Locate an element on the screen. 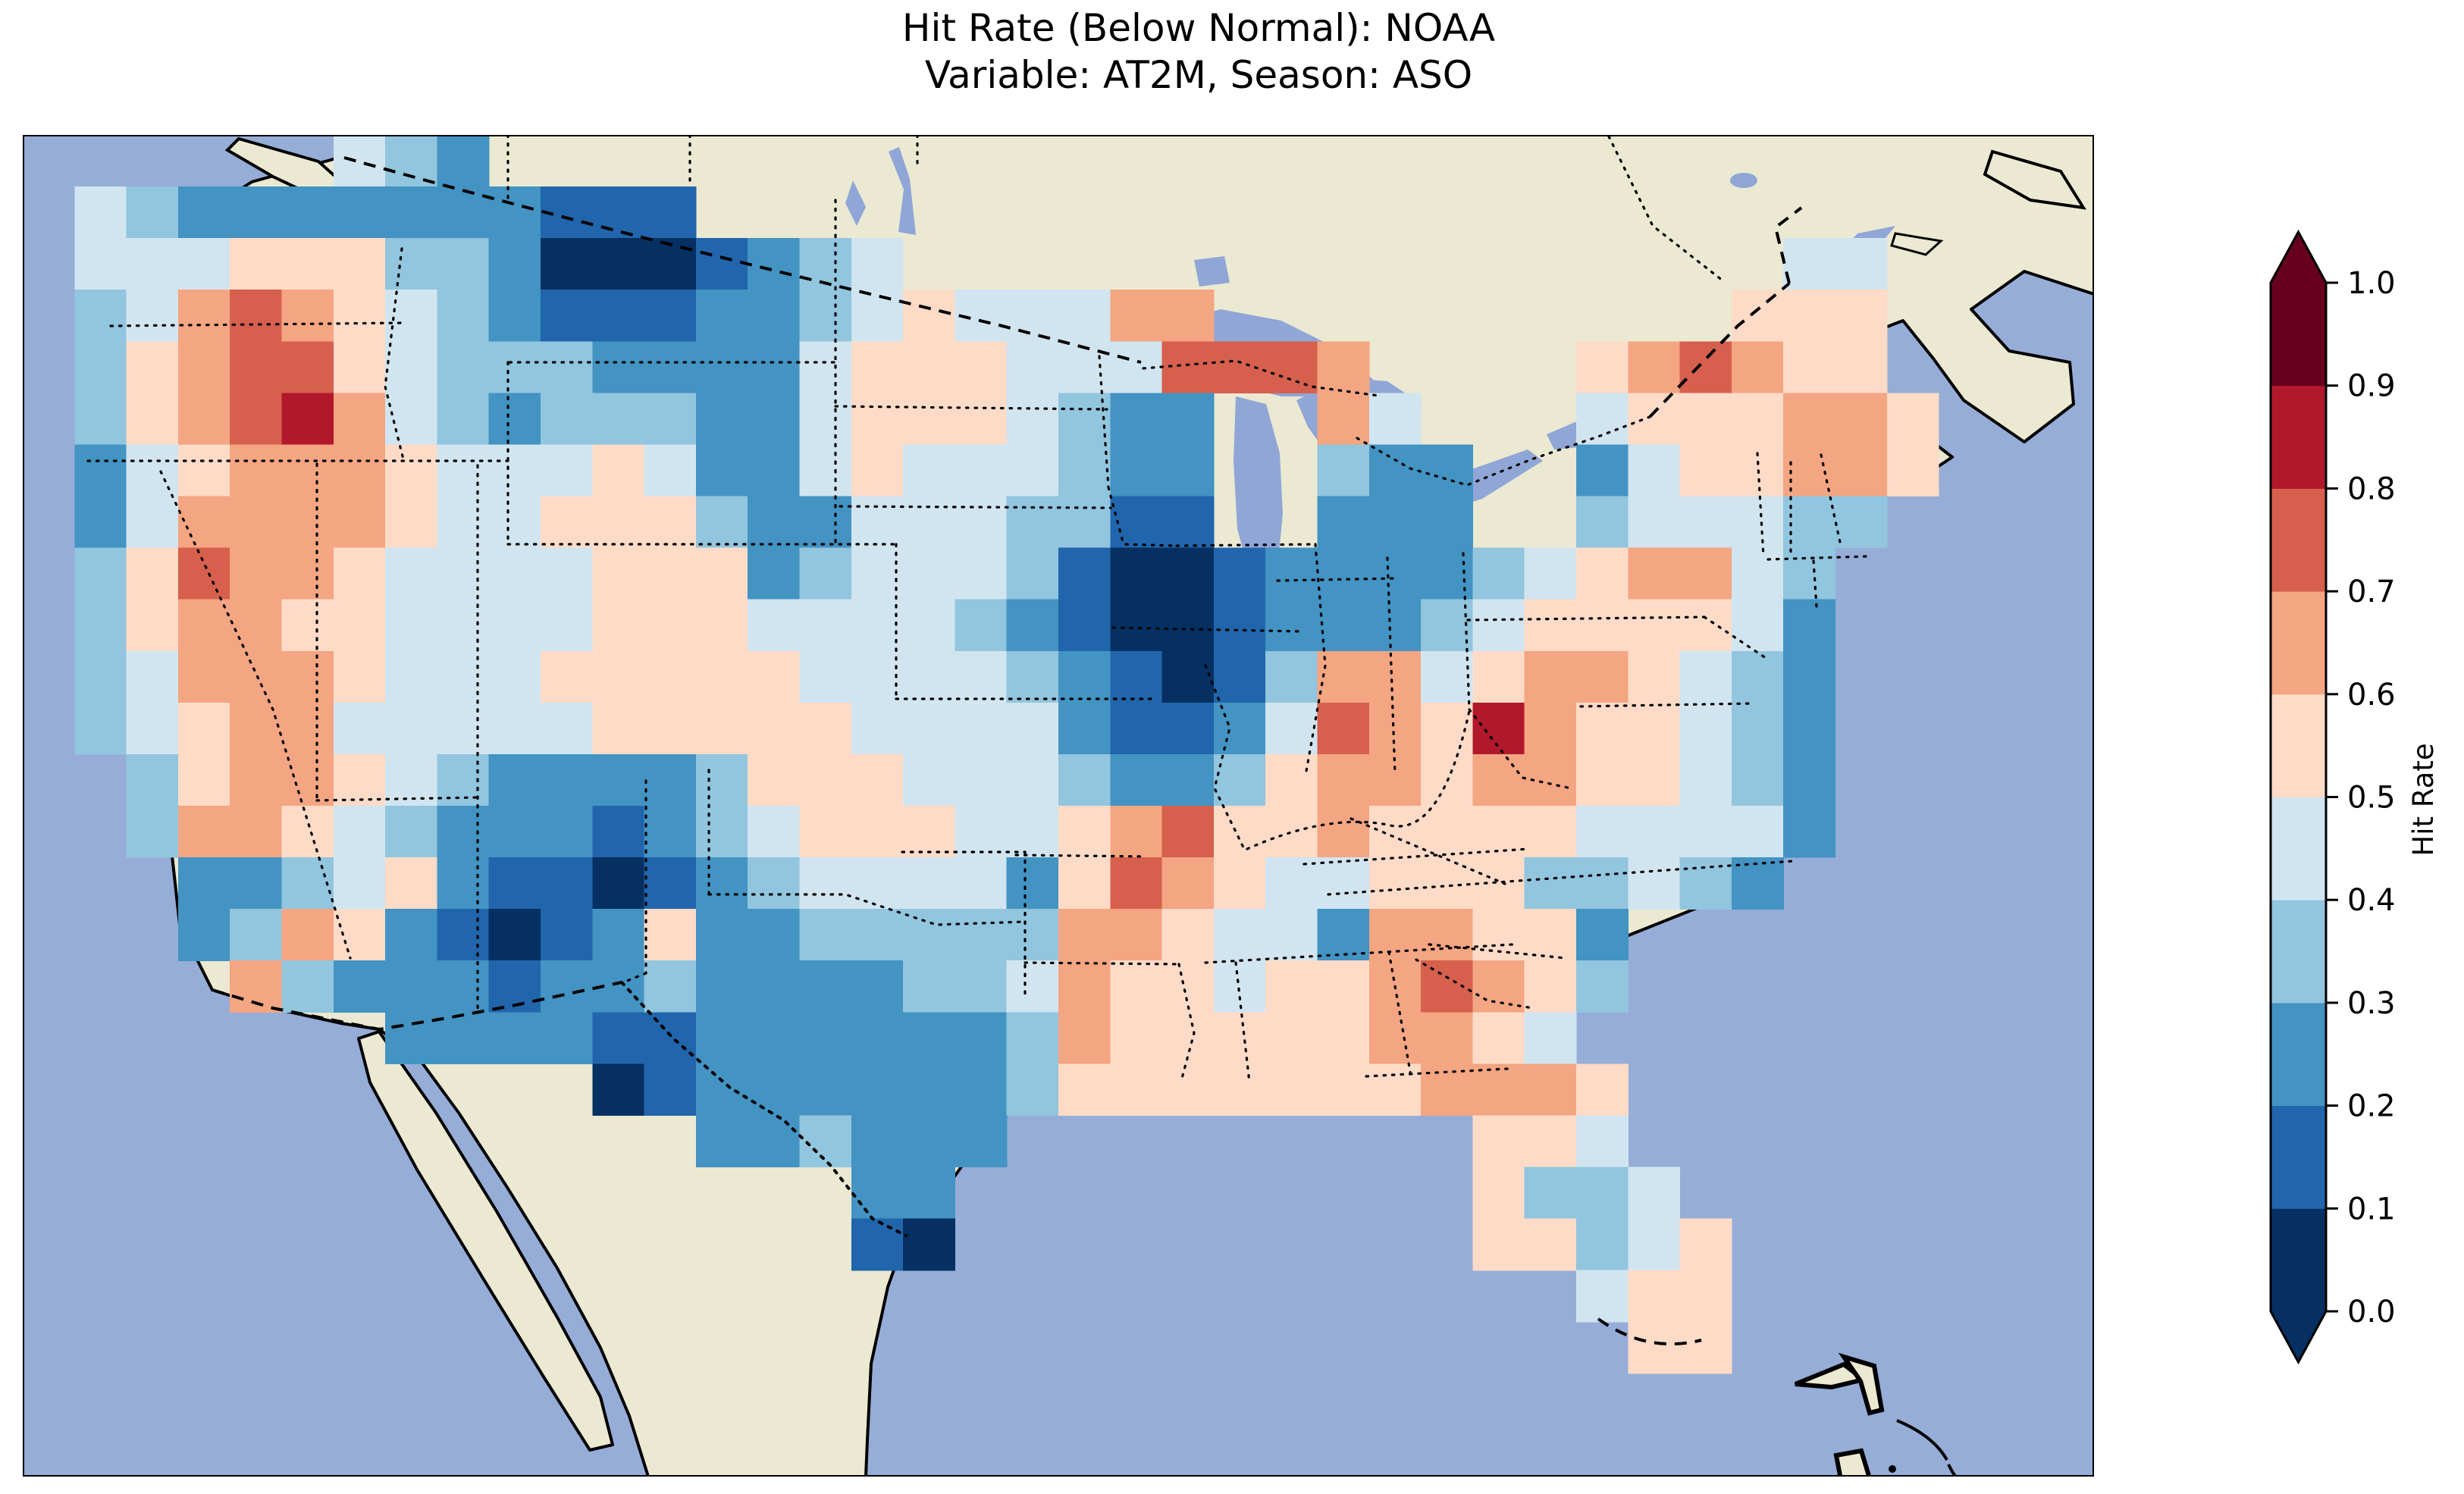  baja-california is located at coordinates (485, 1241).